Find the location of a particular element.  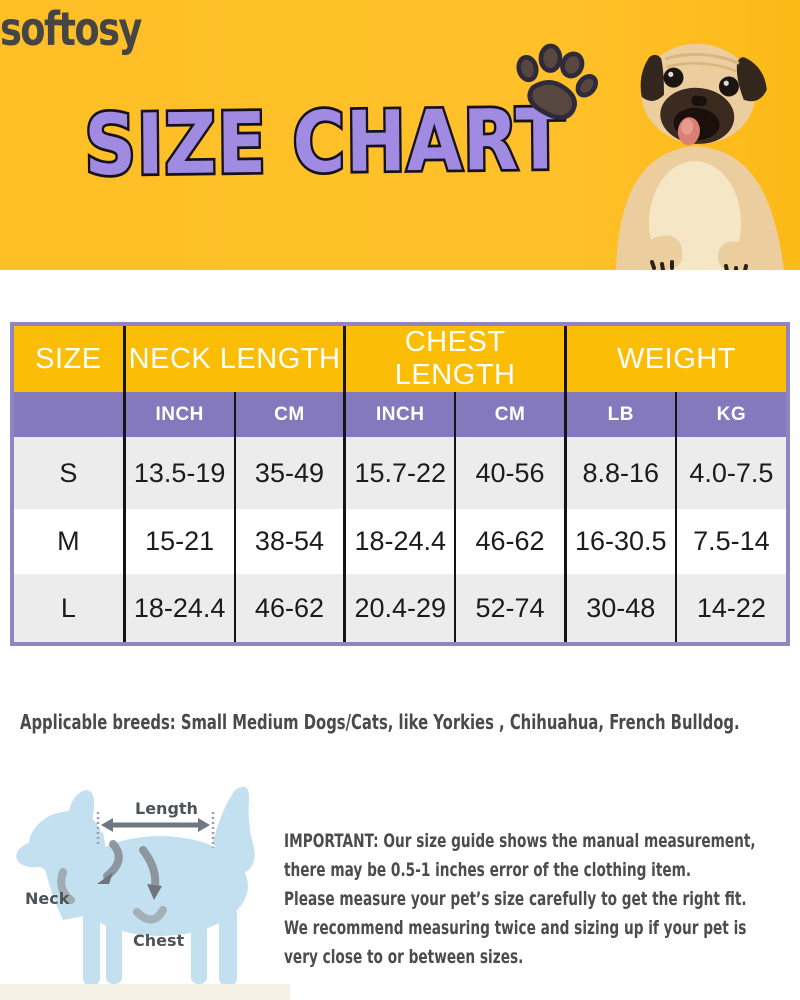

col-header-size: SIZE is located at coordinates (69, 359).